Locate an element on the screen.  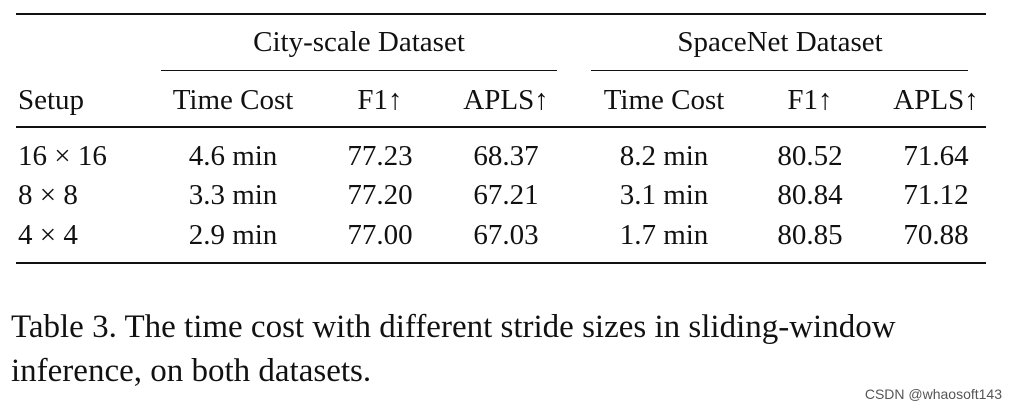
column-header-time-cost-spacenet: Time Cost is located at coordinates (664, 100).